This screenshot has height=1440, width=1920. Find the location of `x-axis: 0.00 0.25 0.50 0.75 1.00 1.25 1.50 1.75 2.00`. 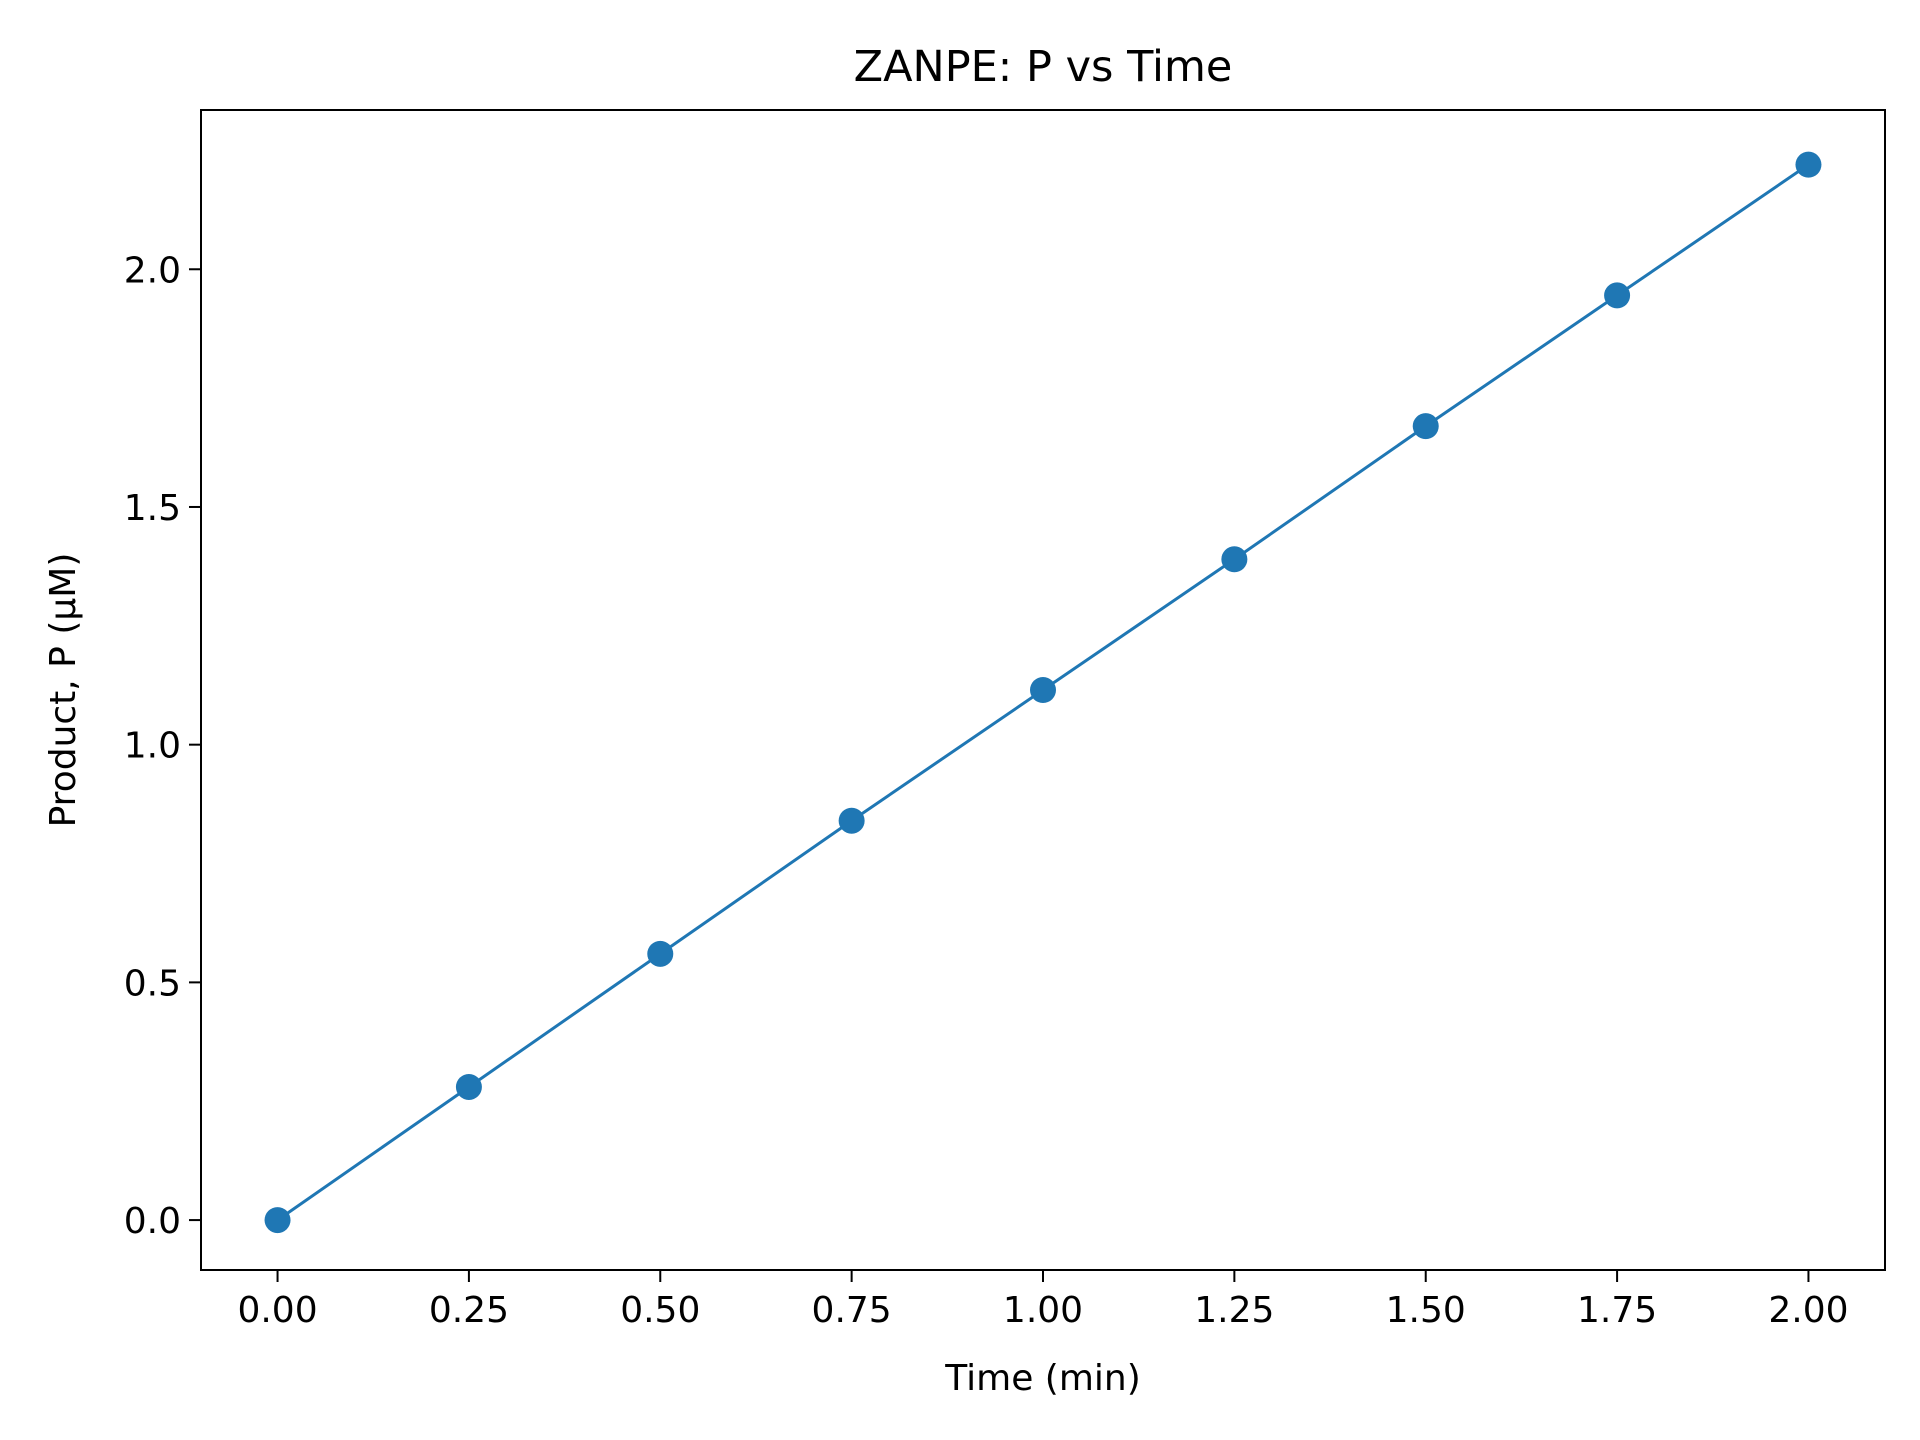

x-axis: 0.00 0.25 0.50 0.75 1.00 1.25 1.50 1.75 2.00 is located at coordinates (1043, 1300).